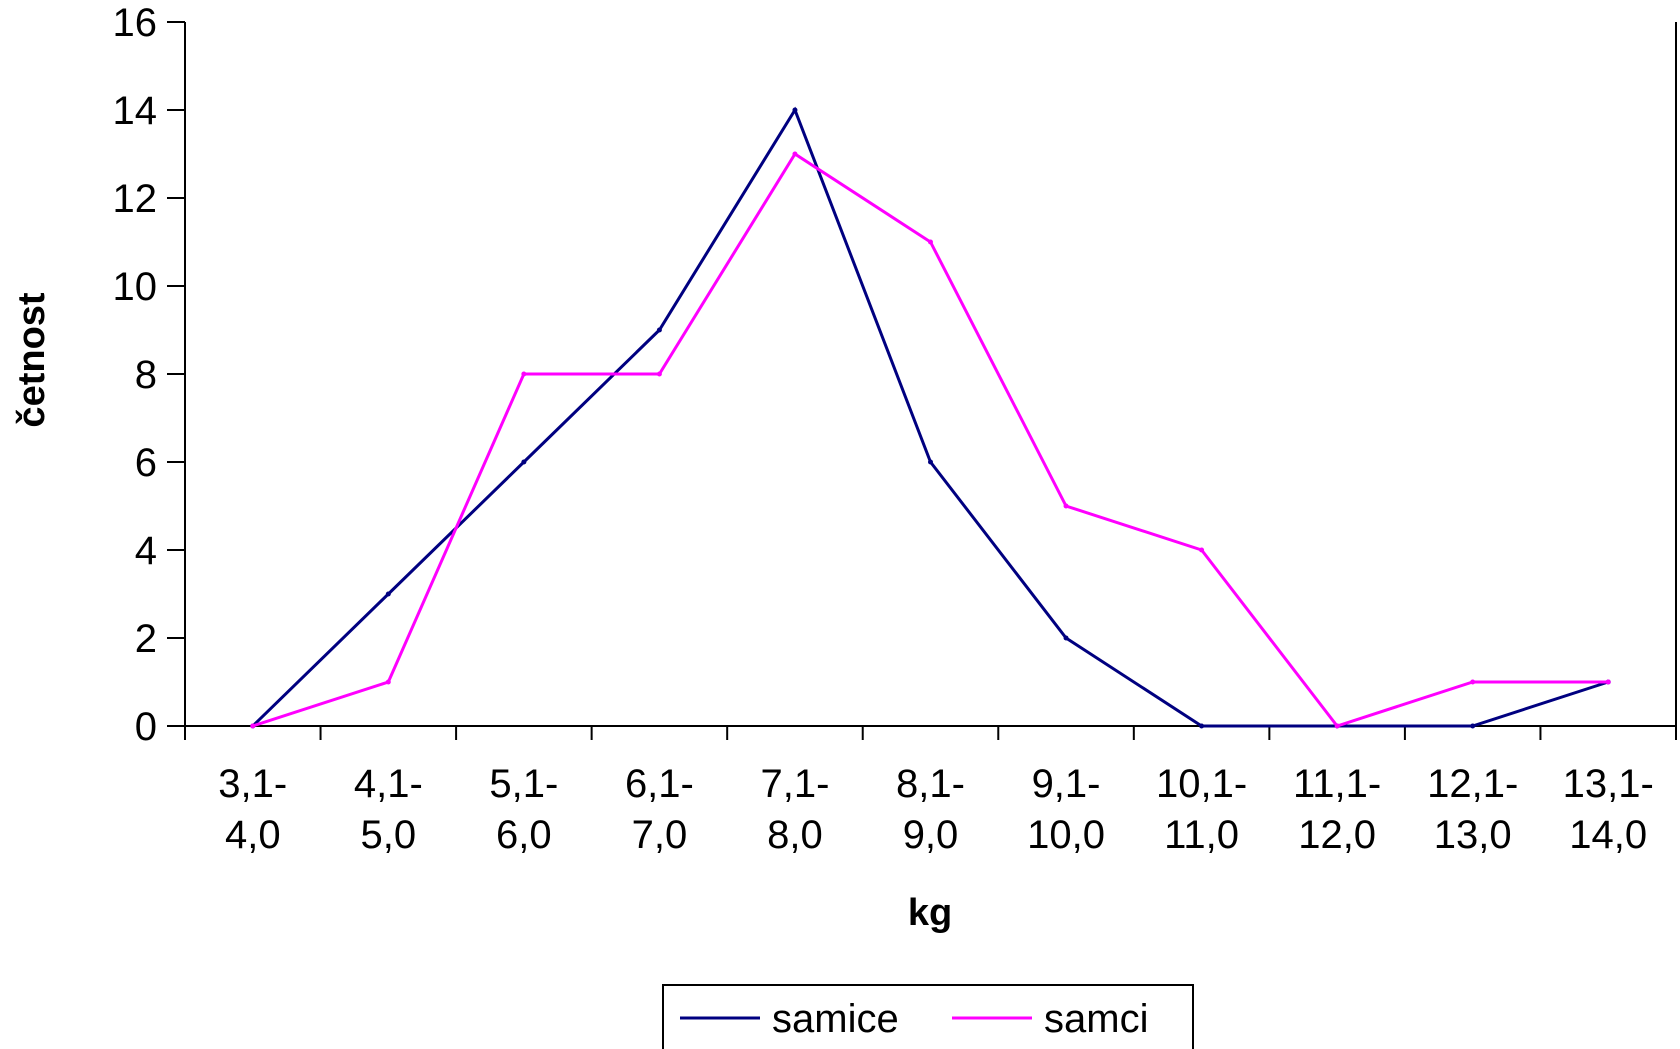 This screenshot has height=1049, width=1680. Describe the element at coordinates (389, 835) in the screenshot. I see `x-tick-label-line: 5,0` at that location.